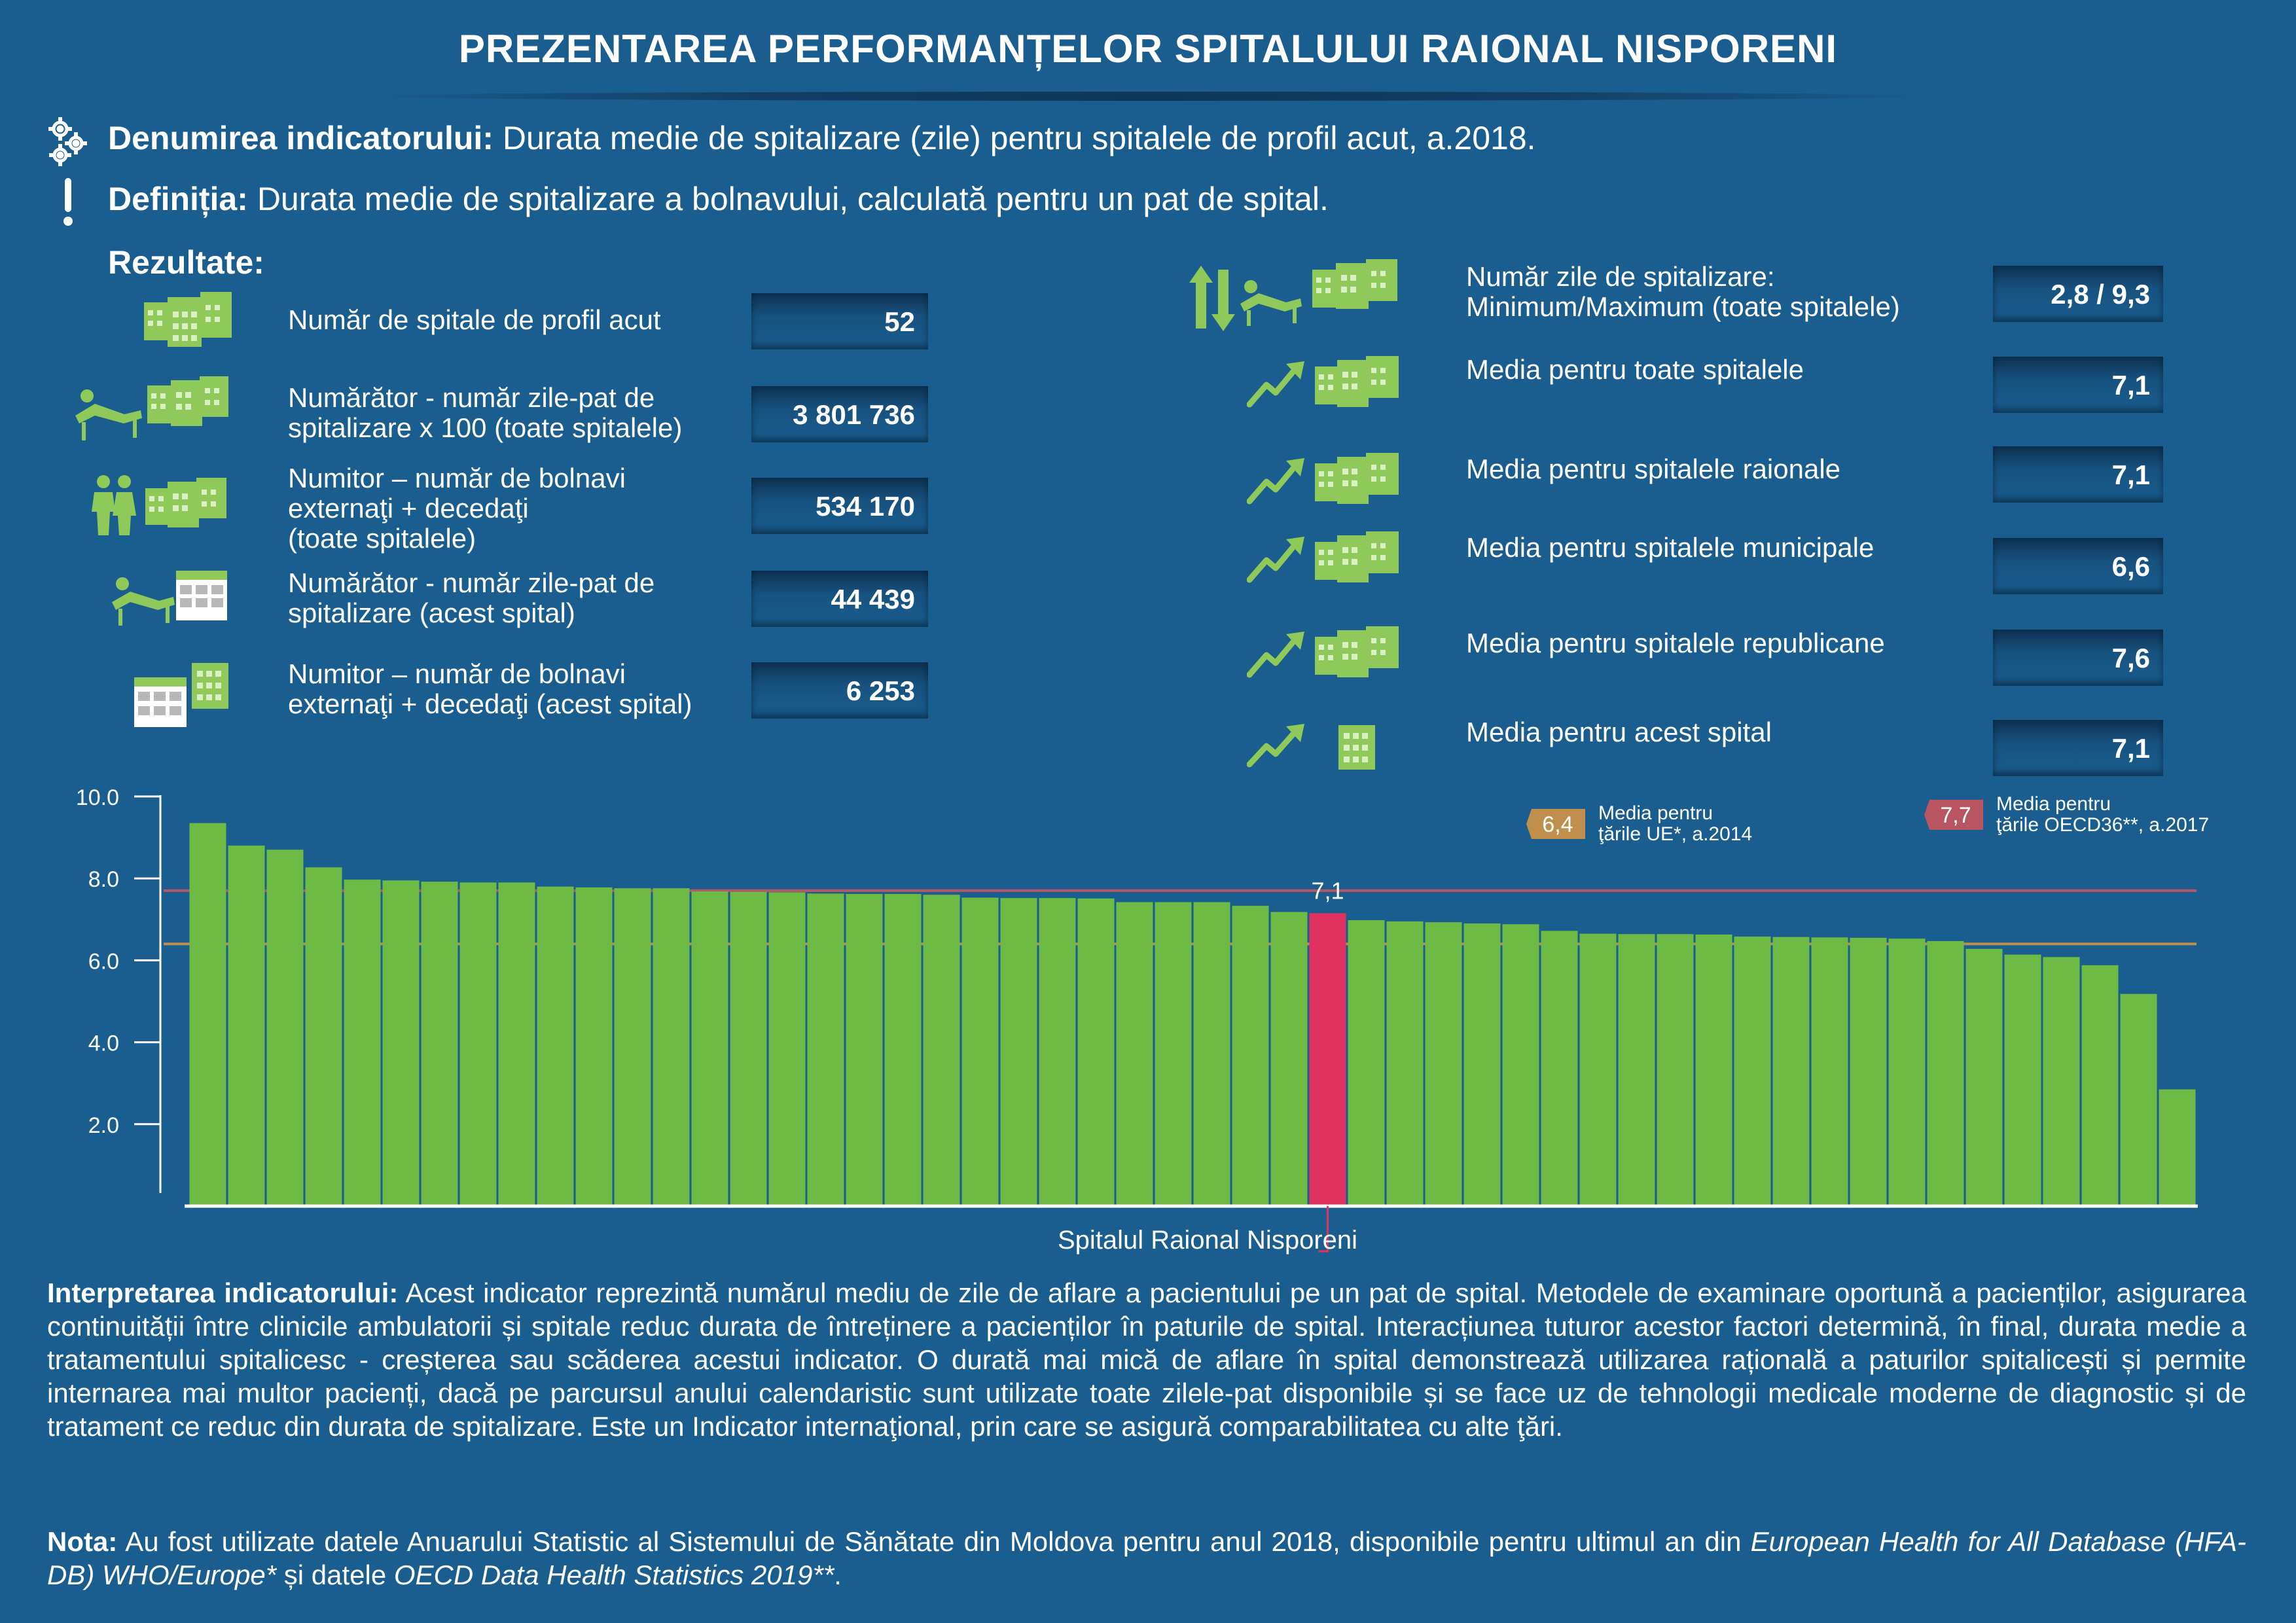 The image size is (2296, 1623). I want to click on right-stat-label-5: Media pentru acest spital, so click(1619, 732).